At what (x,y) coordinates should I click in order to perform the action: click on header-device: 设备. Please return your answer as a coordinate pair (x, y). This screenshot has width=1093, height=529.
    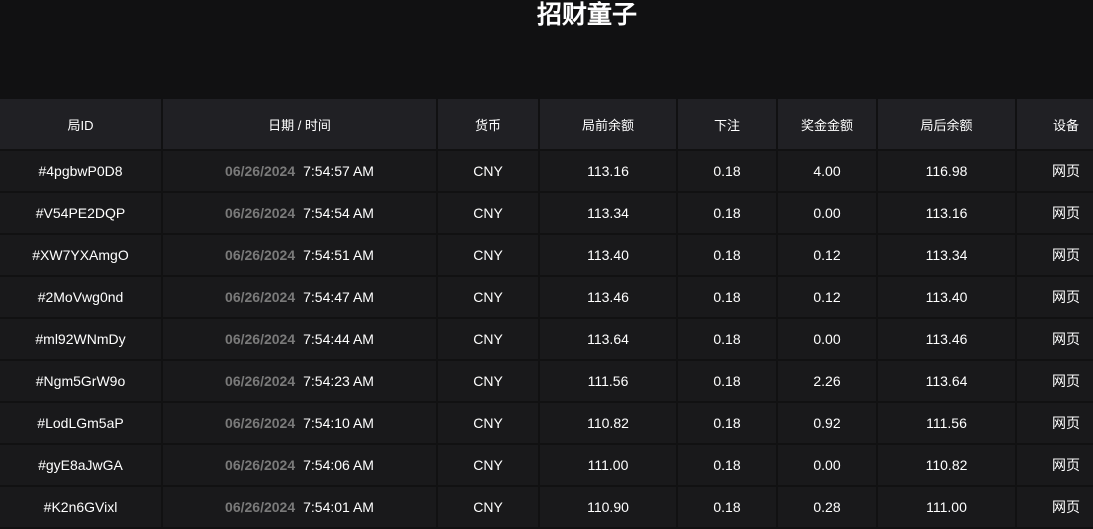
    Looking at the image, I should click on (1054, 125).